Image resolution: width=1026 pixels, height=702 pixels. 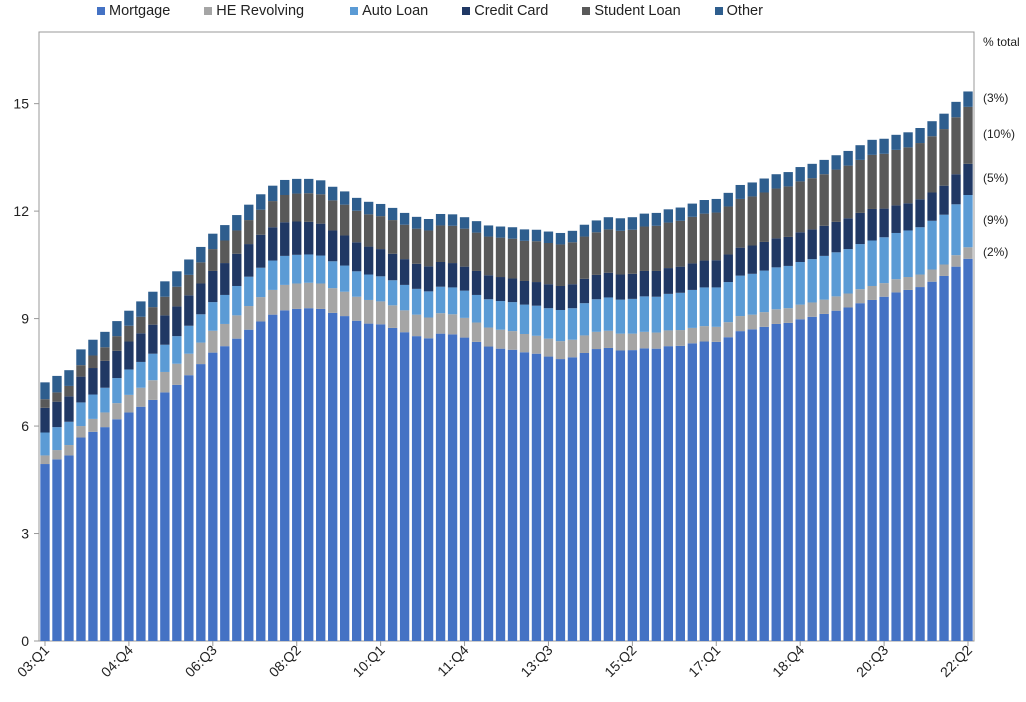 I want to click on legend-item-mortgage: Mortgage, so click(x=133, y=11).